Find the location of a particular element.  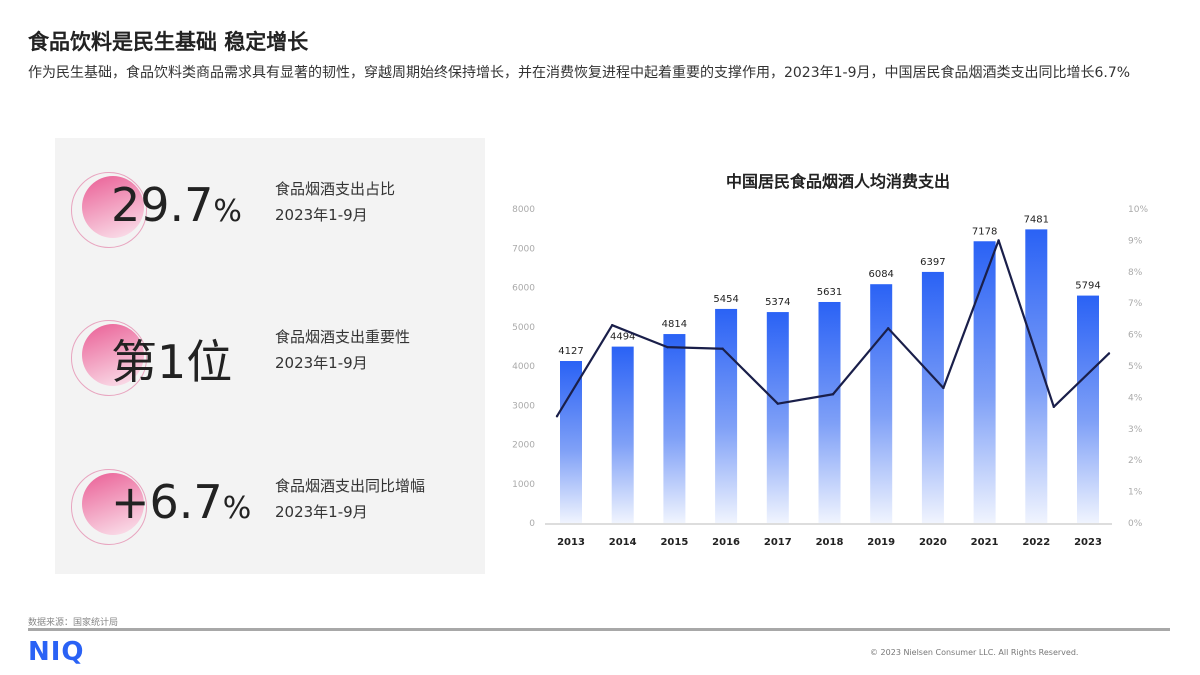

bar-value-label: 5794 is located at coordinates (1087, 286).